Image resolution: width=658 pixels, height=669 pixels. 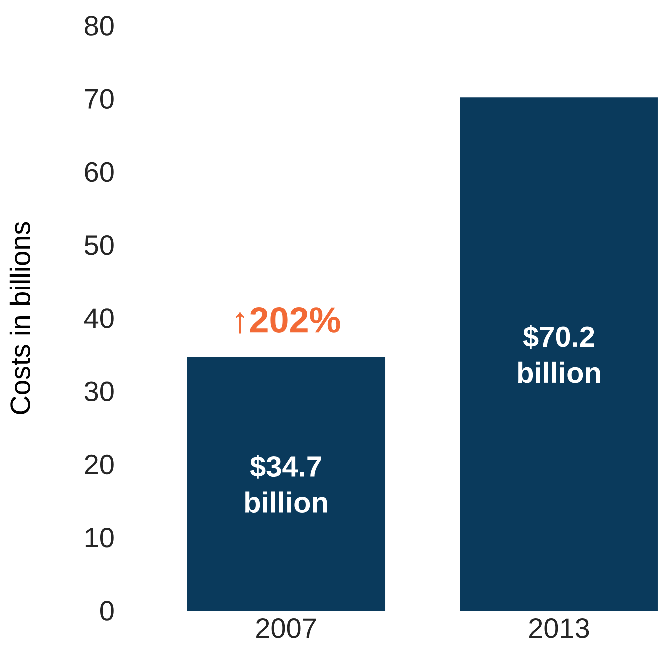 What do you see at coordinates (99, 99) in the screenshot?
I see `y-tick-label: 70` at bounding box center [99, 99].